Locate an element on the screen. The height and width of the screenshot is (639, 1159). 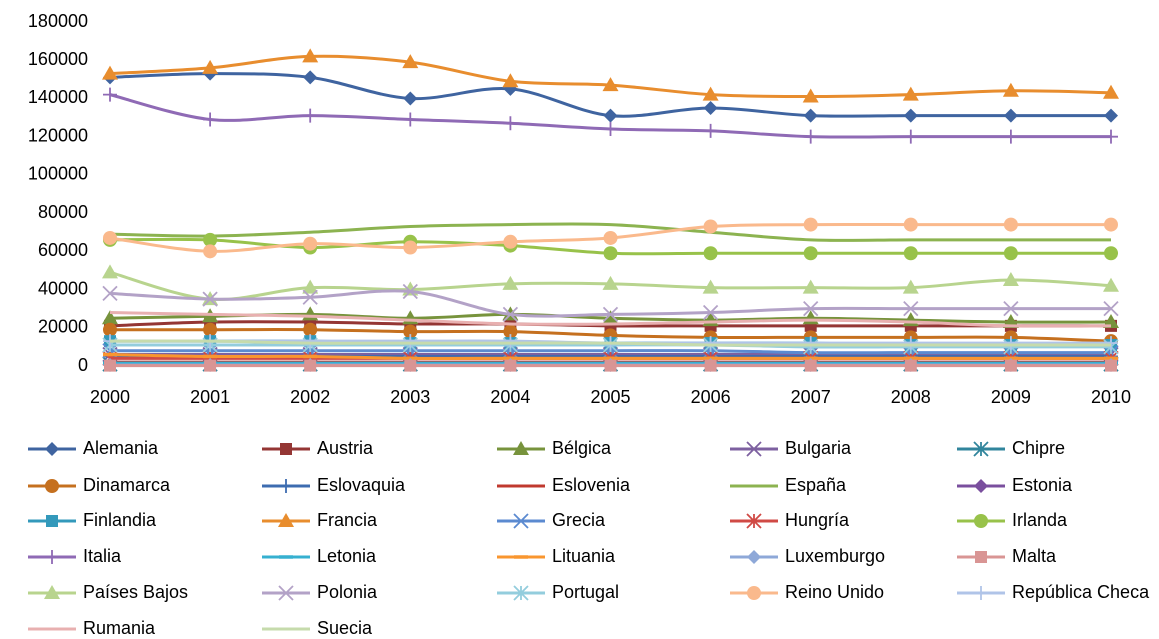
legend-item: Malta is located at coordinates (1007, 556).